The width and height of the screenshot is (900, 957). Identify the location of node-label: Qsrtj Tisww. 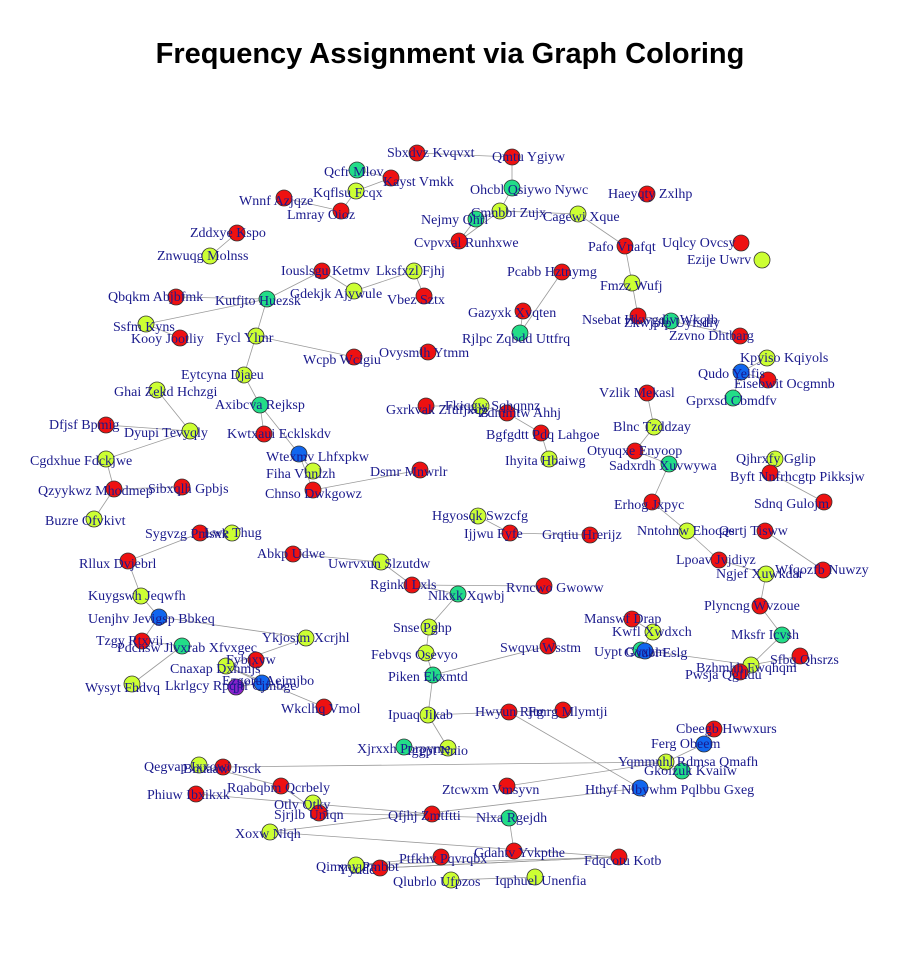
(754, 531).